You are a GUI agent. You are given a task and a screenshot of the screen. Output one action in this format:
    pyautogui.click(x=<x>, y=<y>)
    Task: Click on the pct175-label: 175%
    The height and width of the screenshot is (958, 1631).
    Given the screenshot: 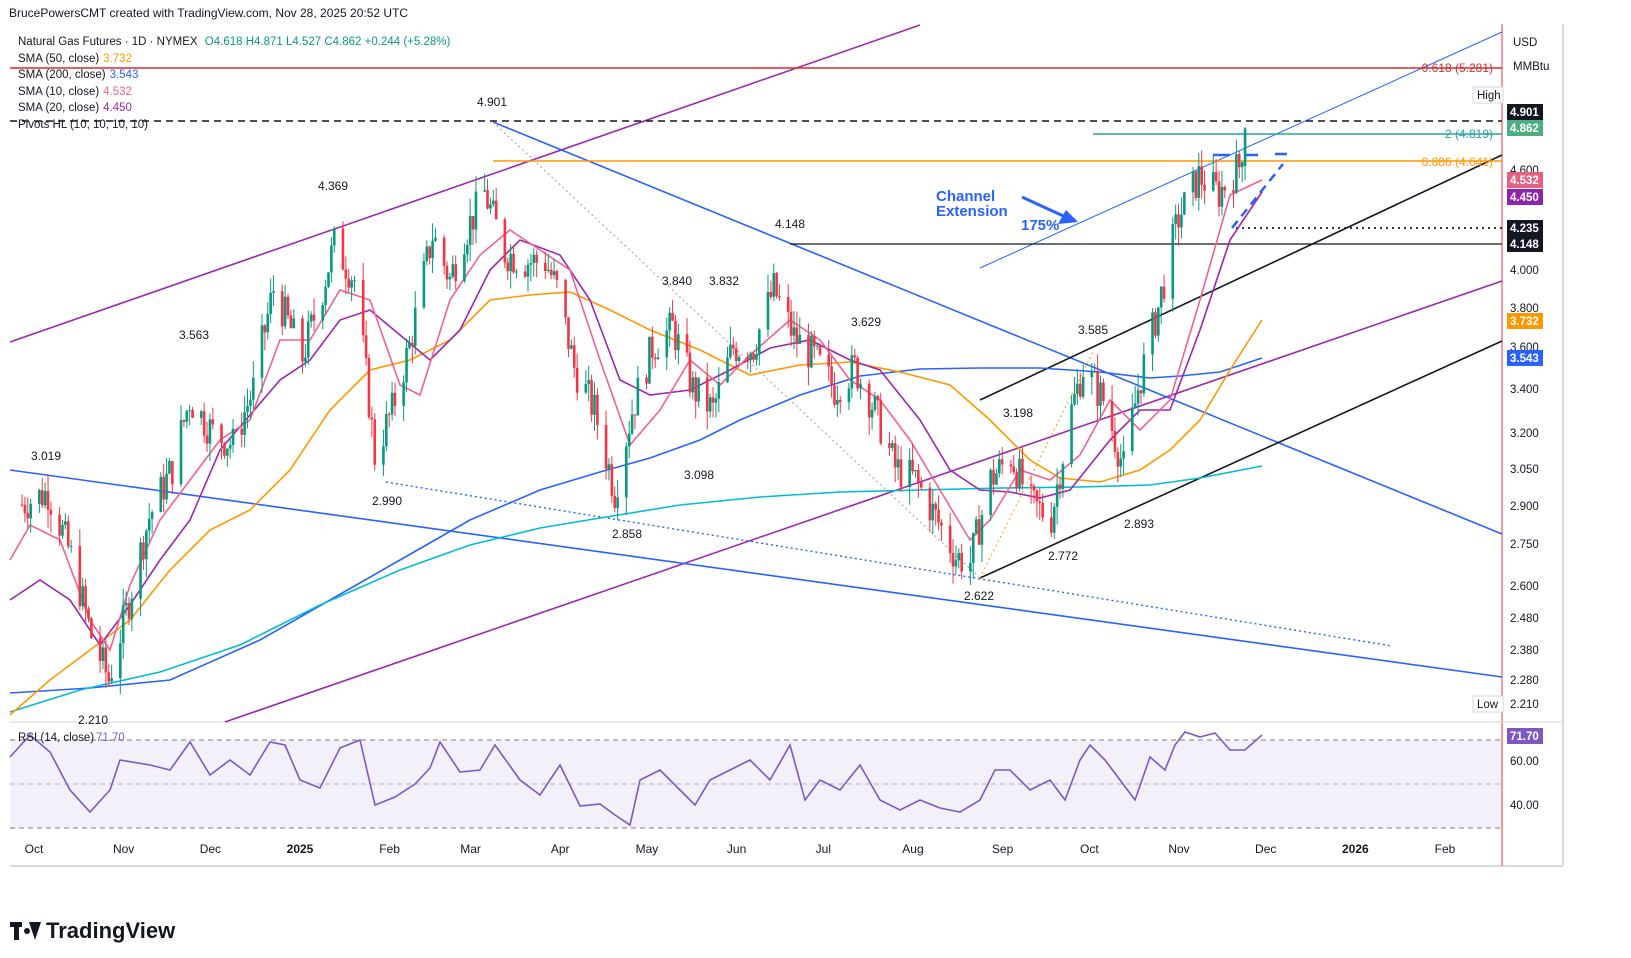 What is the action you would take?
    pyautogui.click(x=1040, y=225)
    